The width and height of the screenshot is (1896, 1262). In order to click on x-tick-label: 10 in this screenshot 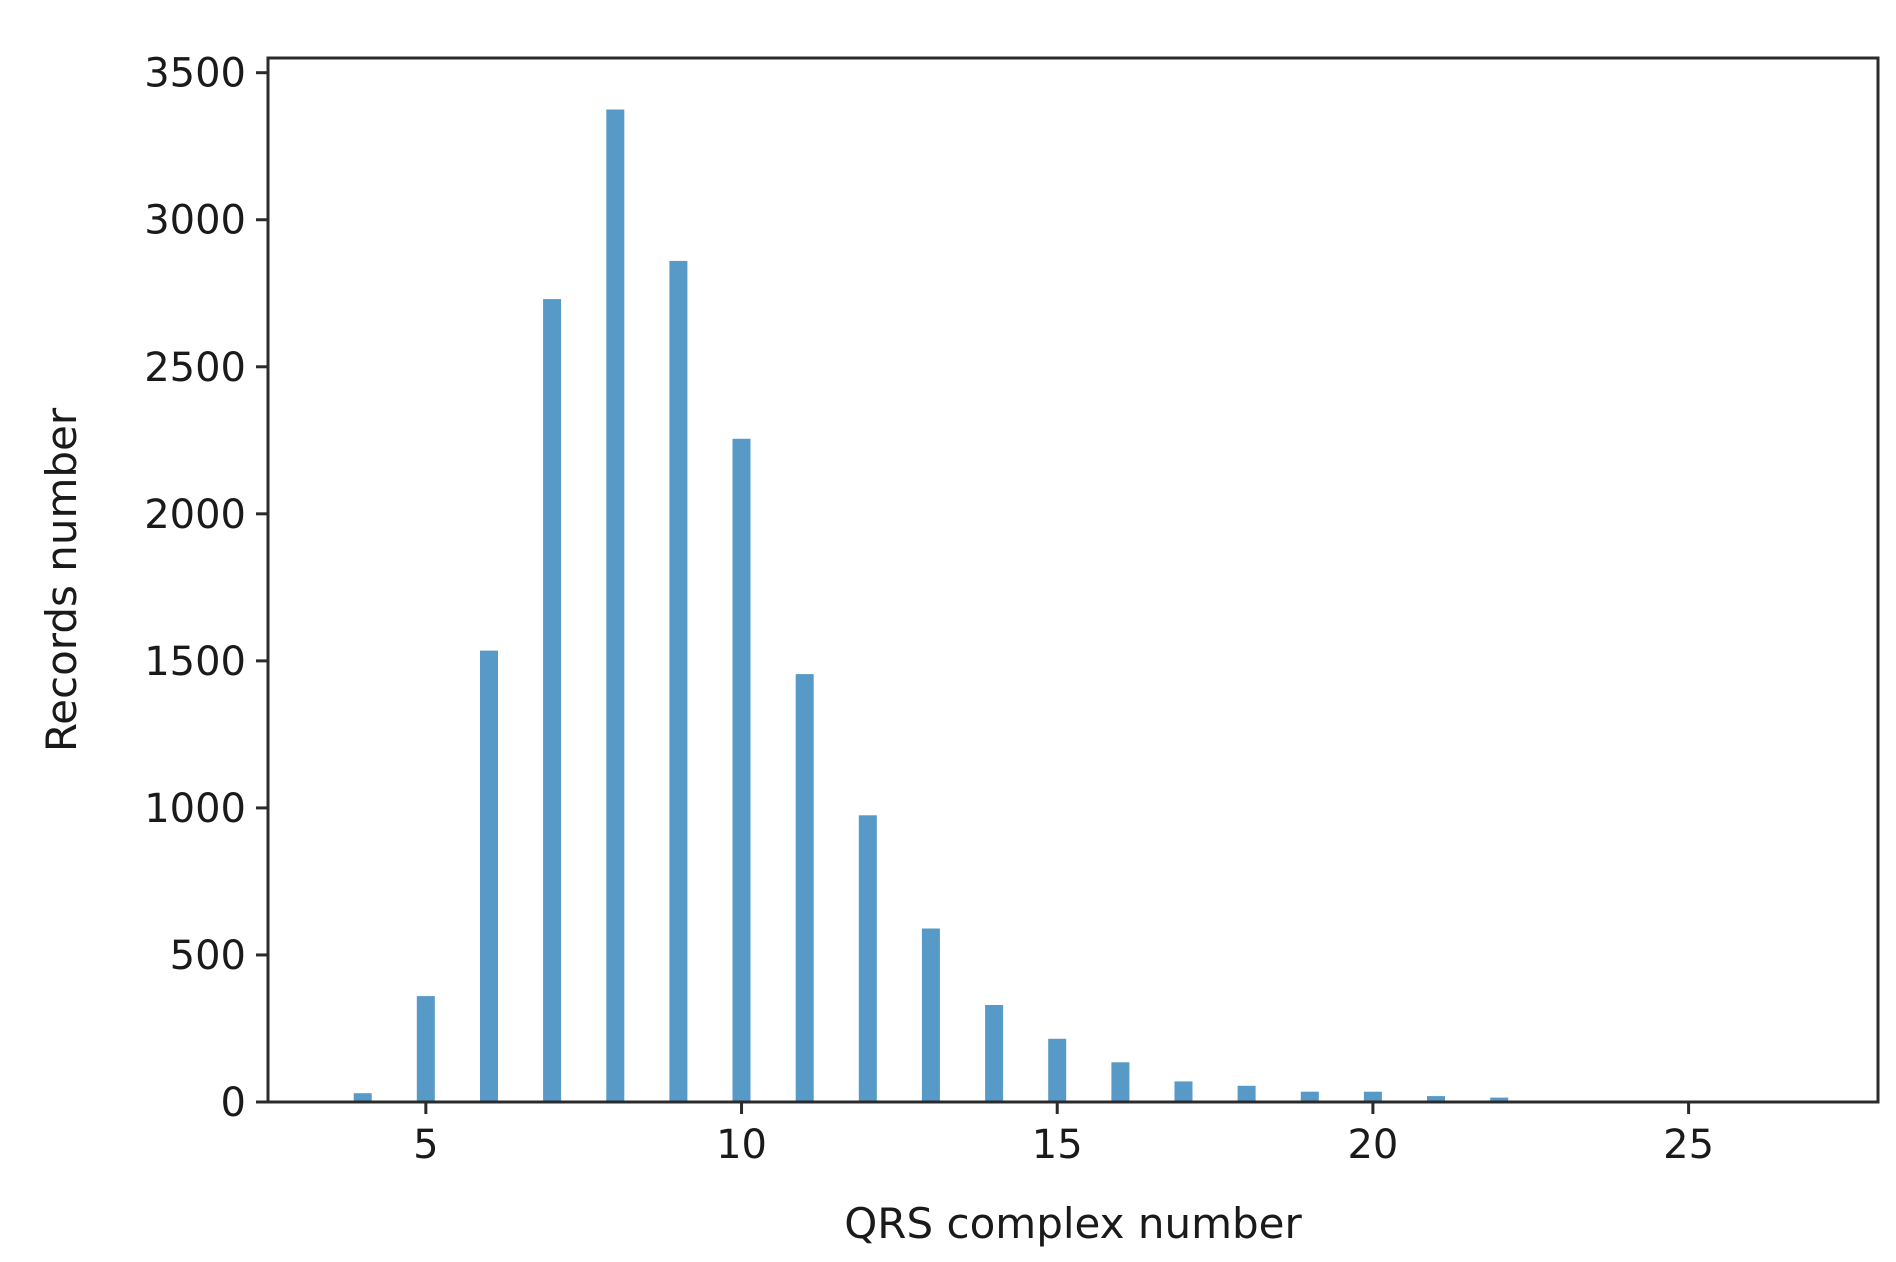, I will do `click(741, 1145)`.